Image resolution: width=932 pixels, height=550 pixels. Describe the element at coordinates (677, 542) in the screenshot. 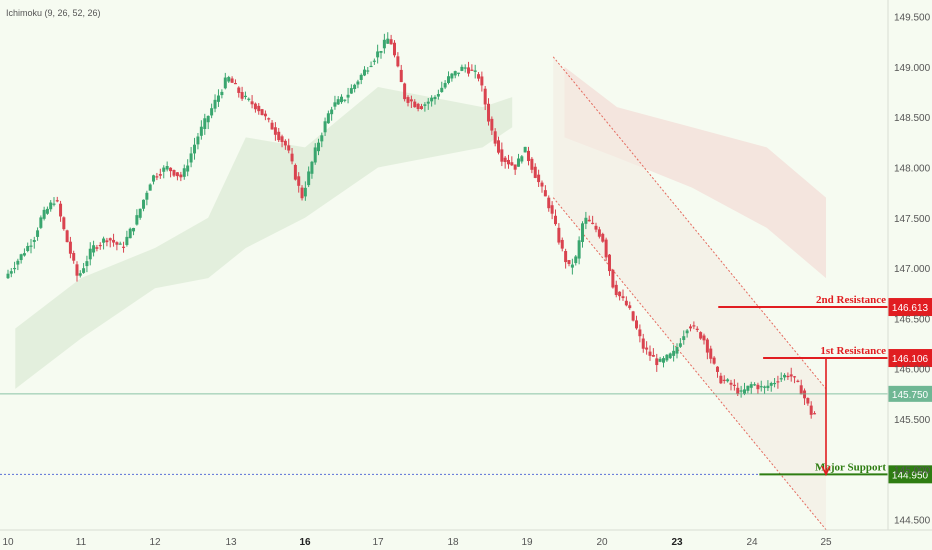

I see `time-tick-label: 23` at that location.